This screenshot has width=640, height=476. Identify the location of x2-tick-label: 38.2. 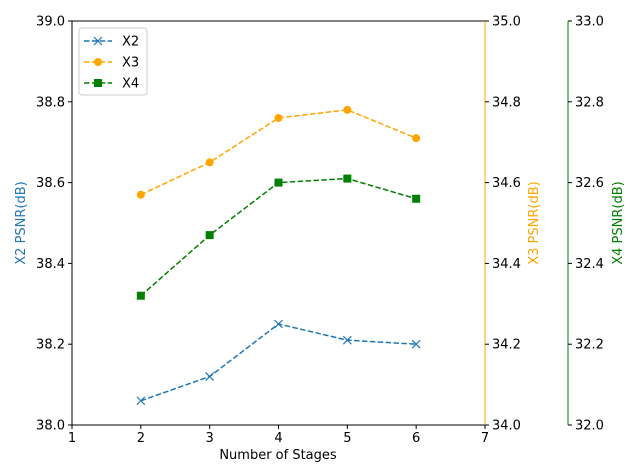
(50, 345).